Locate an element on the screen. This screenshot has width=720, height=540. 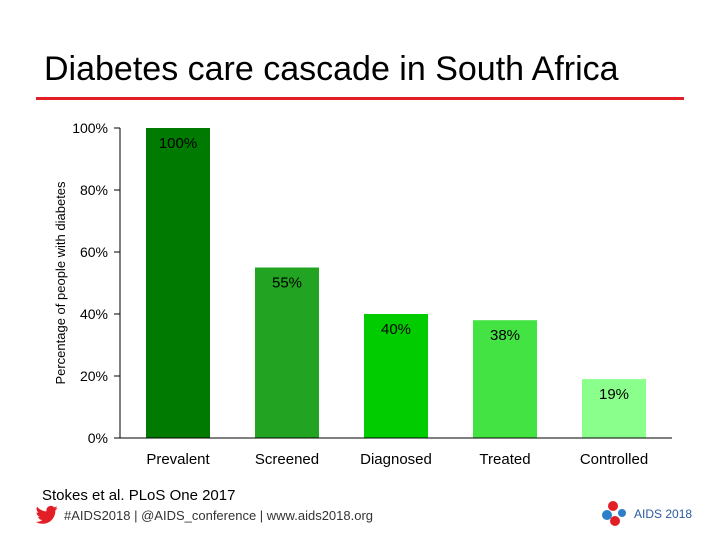
slide-title: Diabetes care cascade in South Africa is located at coordinates (331, 69).